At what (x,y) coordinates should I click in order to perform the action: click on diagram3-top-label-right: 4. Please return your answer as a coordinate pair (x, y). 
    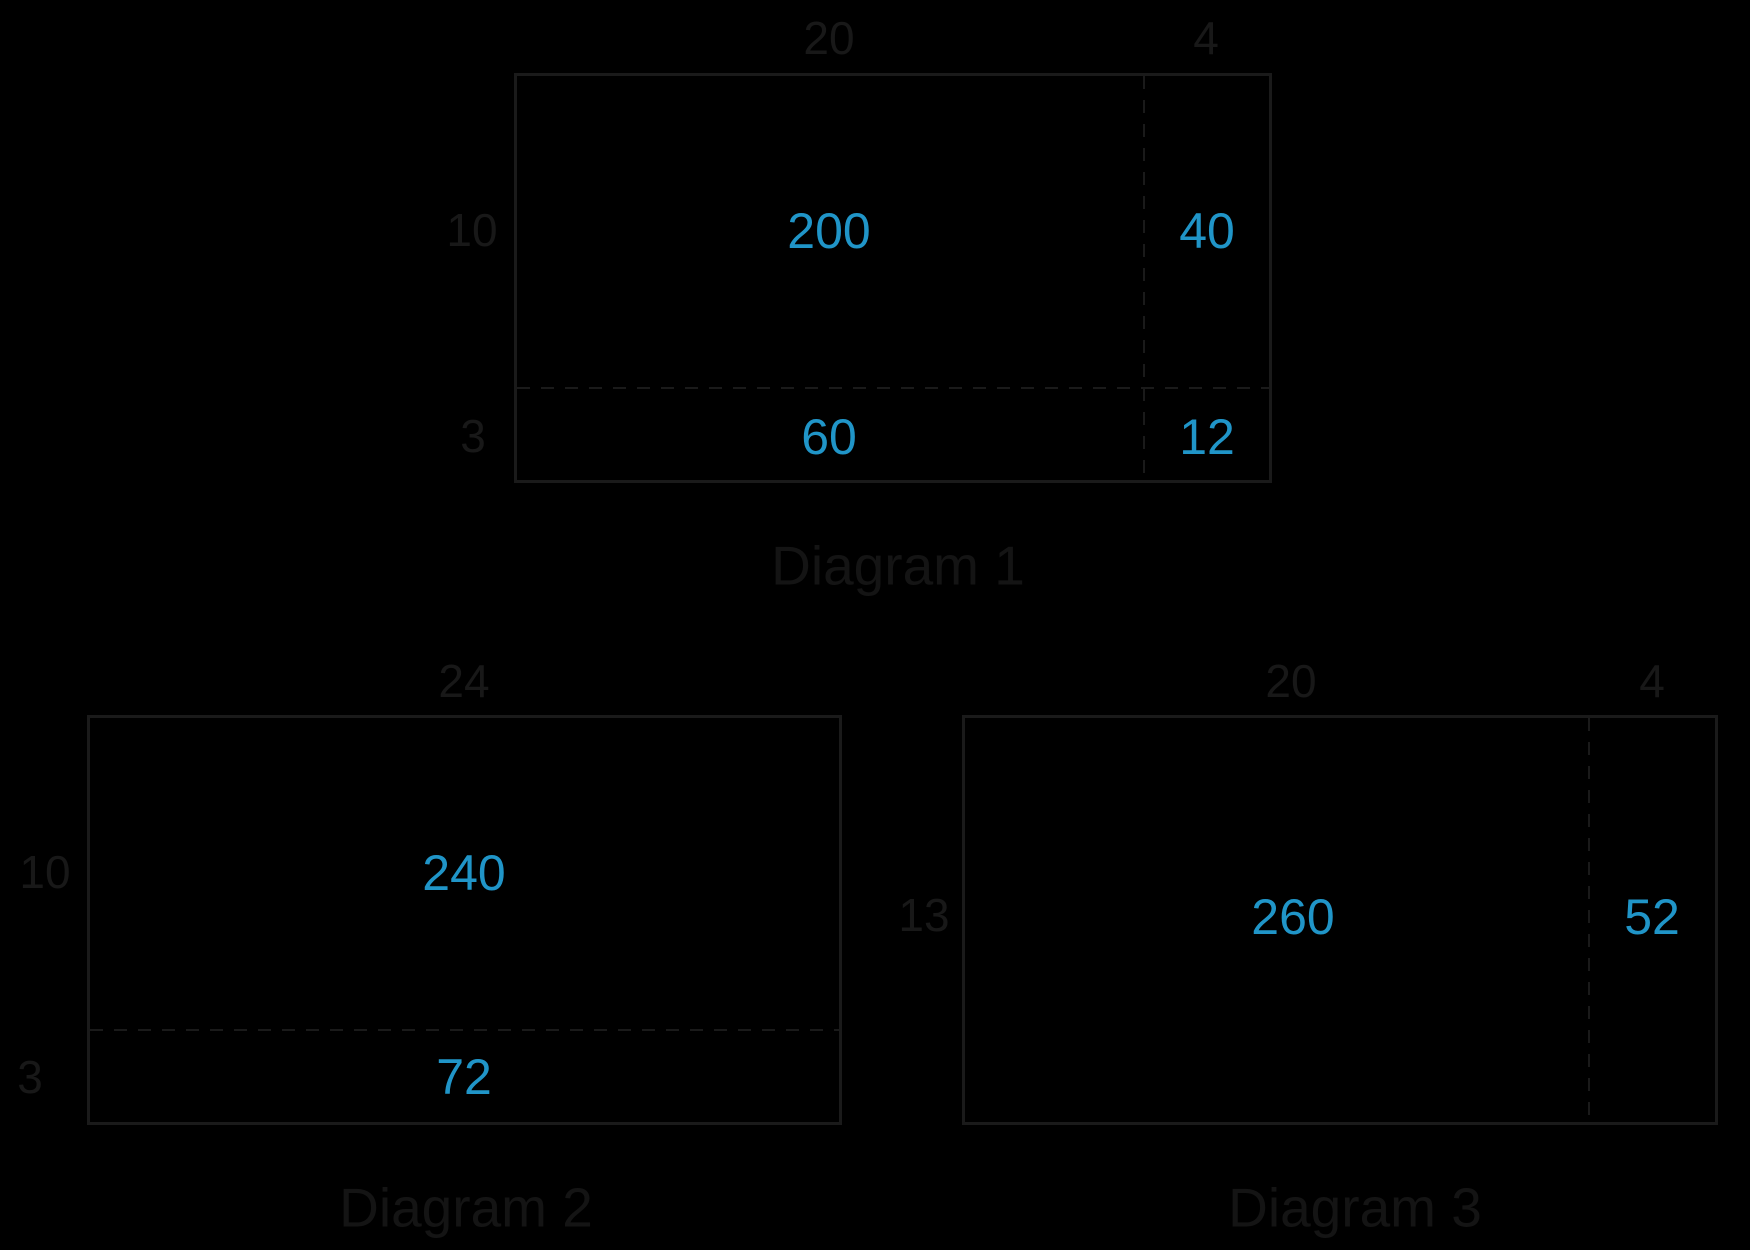
    Looking at the image, I should click on (1652, 681).